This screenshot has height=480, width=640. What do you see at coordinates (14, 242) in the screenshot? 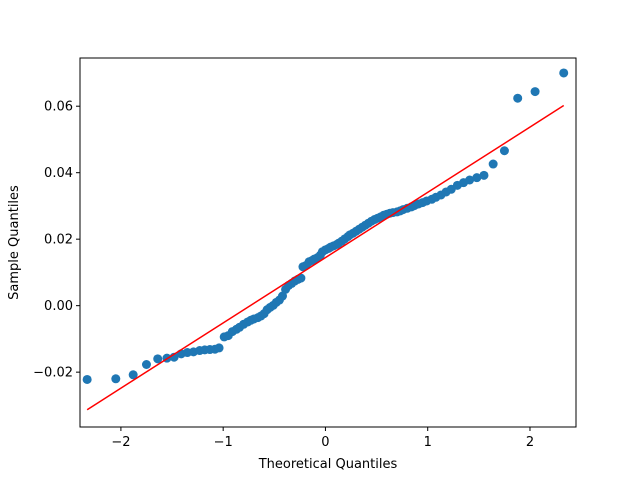
I see `y-axis-label: Sample Quantiles` at bounding box center [14, 242].